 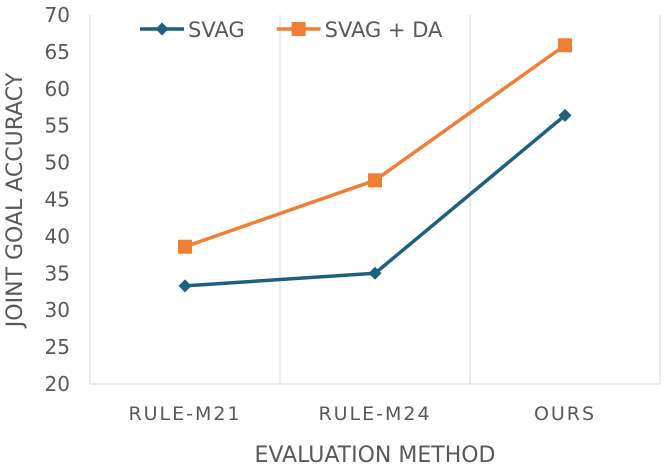 What do you see at coordinates (374, 455) in the screenshot?
I see `x-axis-title: EVALUATION METHOD` at bounding box center [374, 455].